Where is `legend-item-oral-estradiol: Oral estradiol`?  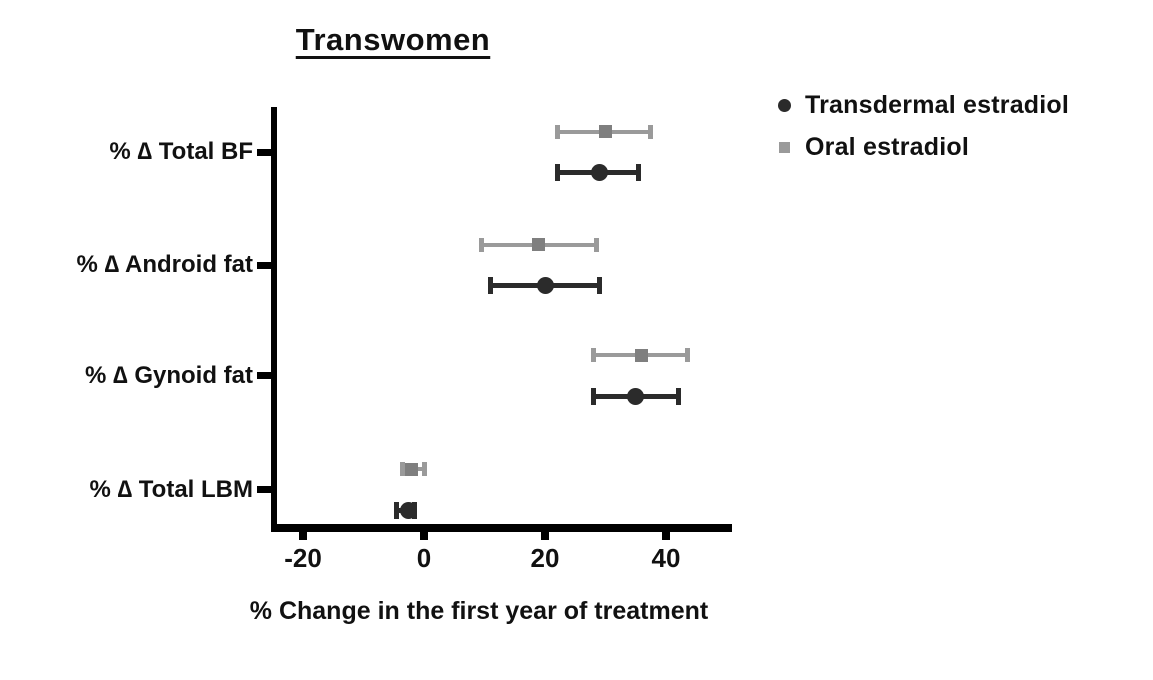
legend-item-oral-estradiol: Oral estradiol is located at coordinates (923, 147).